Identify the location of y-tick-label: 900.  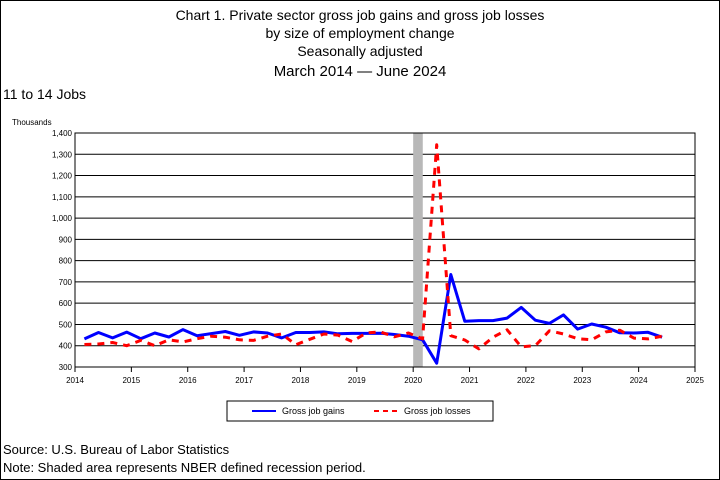
(66, 239).